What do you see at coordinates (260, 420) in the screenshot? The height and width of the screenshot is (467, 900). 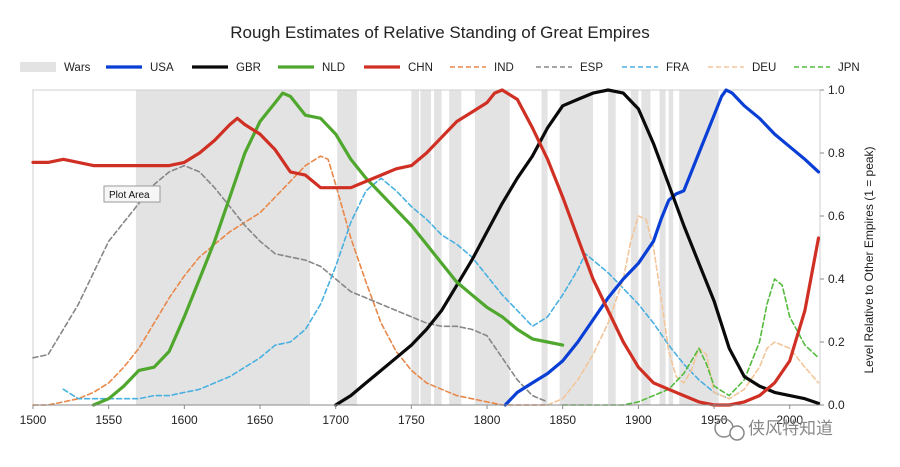 I see `x-tick-label: 1650` at bounding box center [260, 420].